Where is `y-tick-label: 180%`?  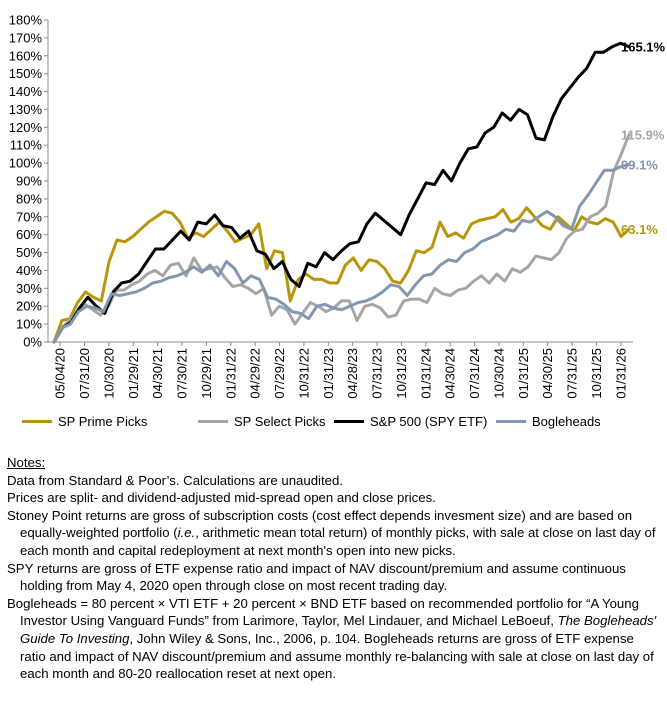 y-tick-label: 180% is located at coordinates (26, 20).